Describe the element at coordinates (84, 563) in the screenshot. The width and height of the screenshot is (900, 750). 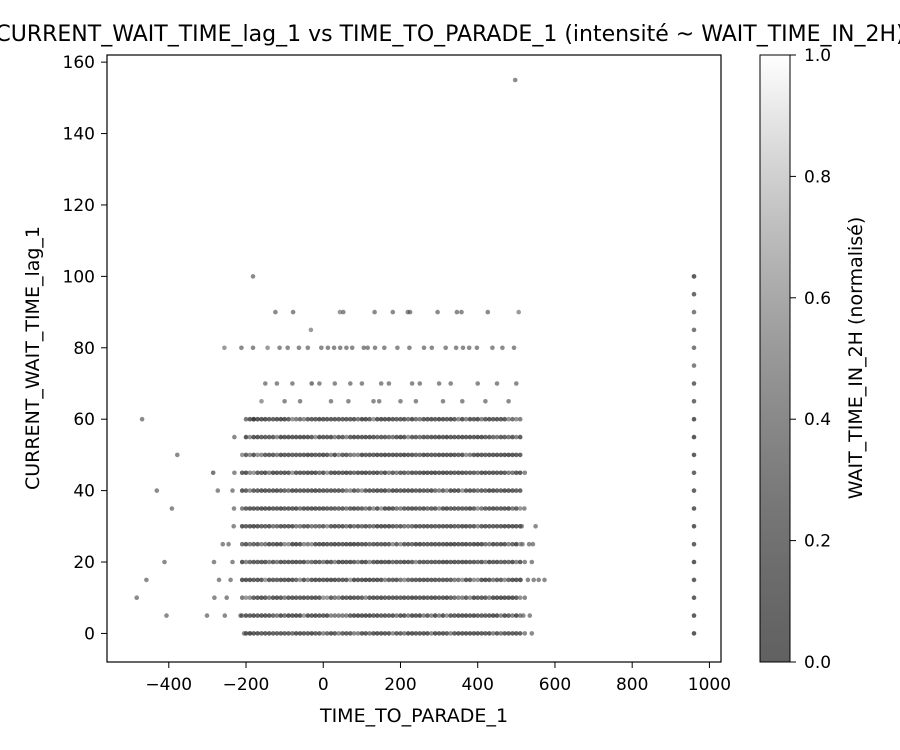
I see `y-tick-label: 20` at that location.